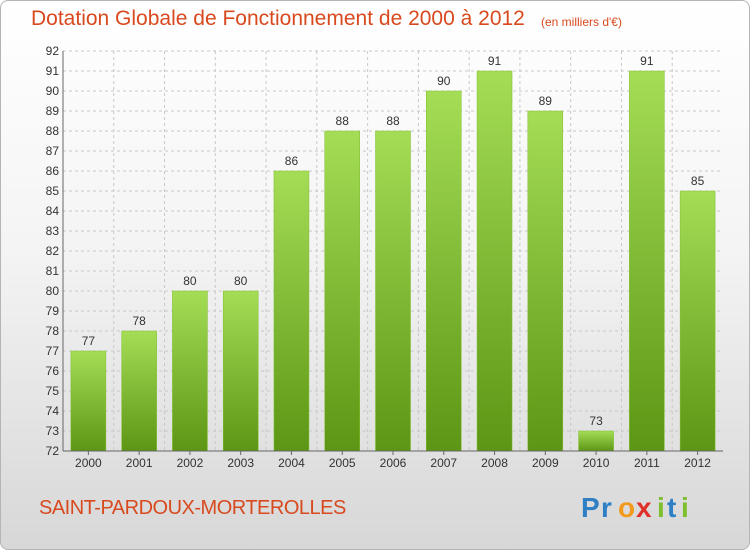  What do you see at coordinates (292, 161) in the screenshot?
I see `bar-value-label: 86` at bounding box center [292, 161].